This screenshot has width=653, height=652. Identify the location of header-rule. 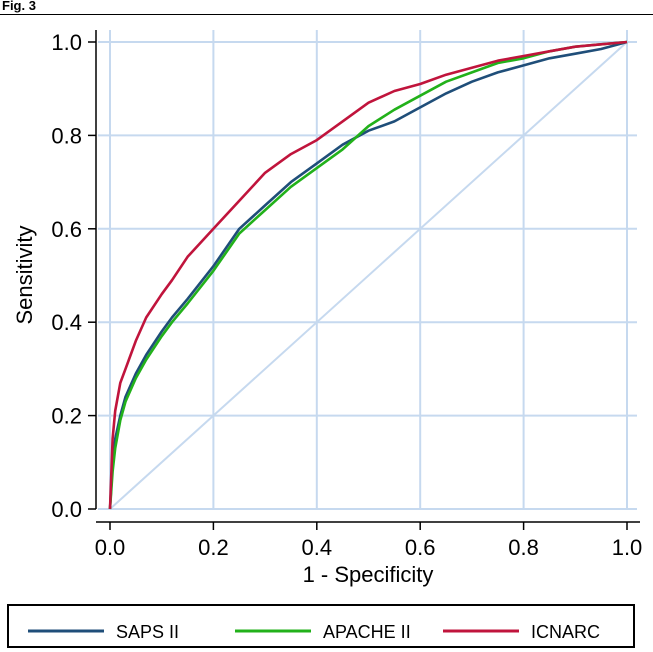
(326, 14).